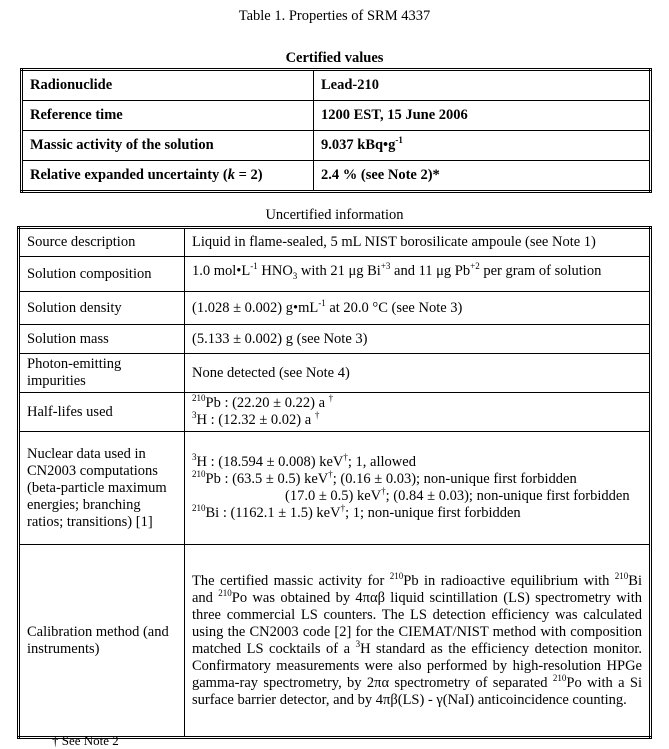 This screenshot has width=669, height=749. What do you see at coordinates (334, 215) in the screenshot?
I see `uncertified-heading: Uncertified information` at bounding box center [334, 215].